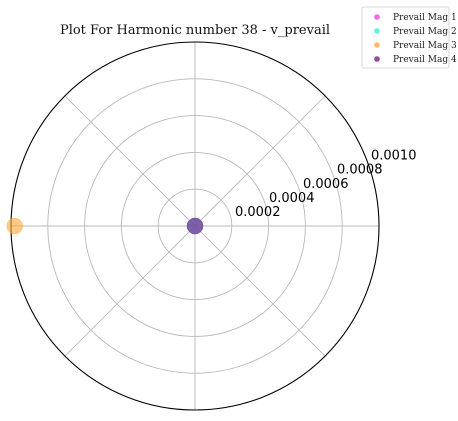 The width and height of the screenshot is (458, 421). Describe the element at coordinates (360, 170) in the screenshot. I see `radial-tick-label: 0.0008` at that location.